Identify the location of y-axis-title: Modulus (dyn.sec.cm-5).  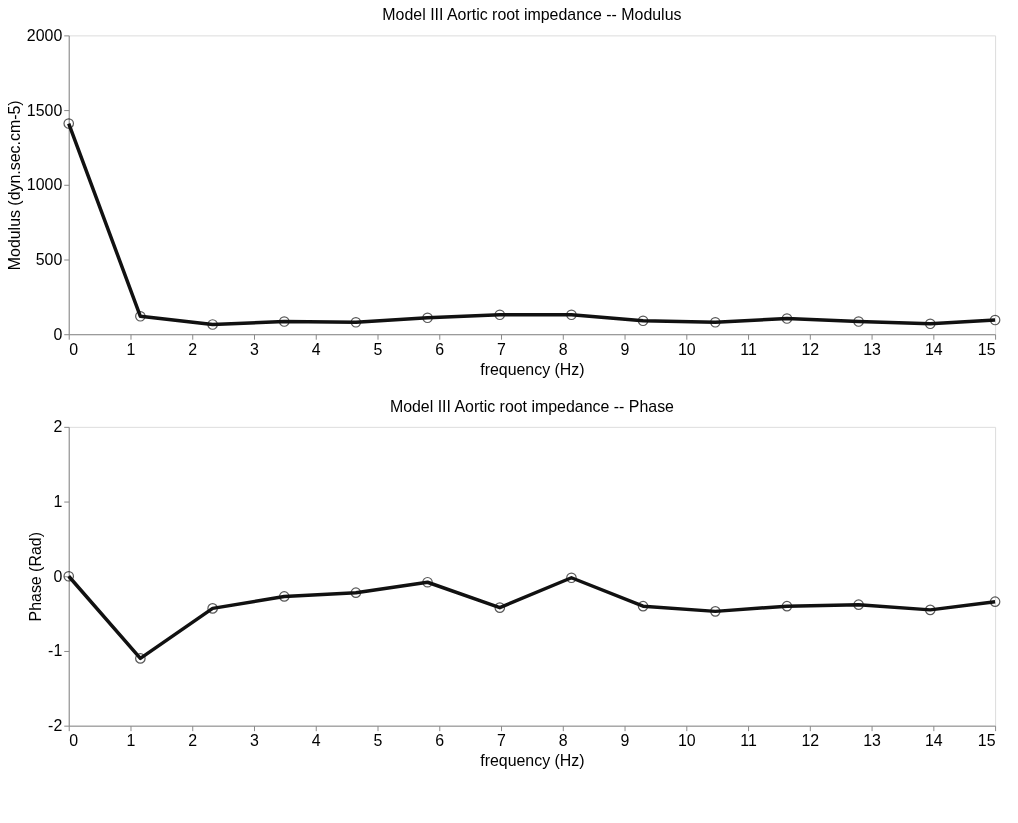
(14, 185).